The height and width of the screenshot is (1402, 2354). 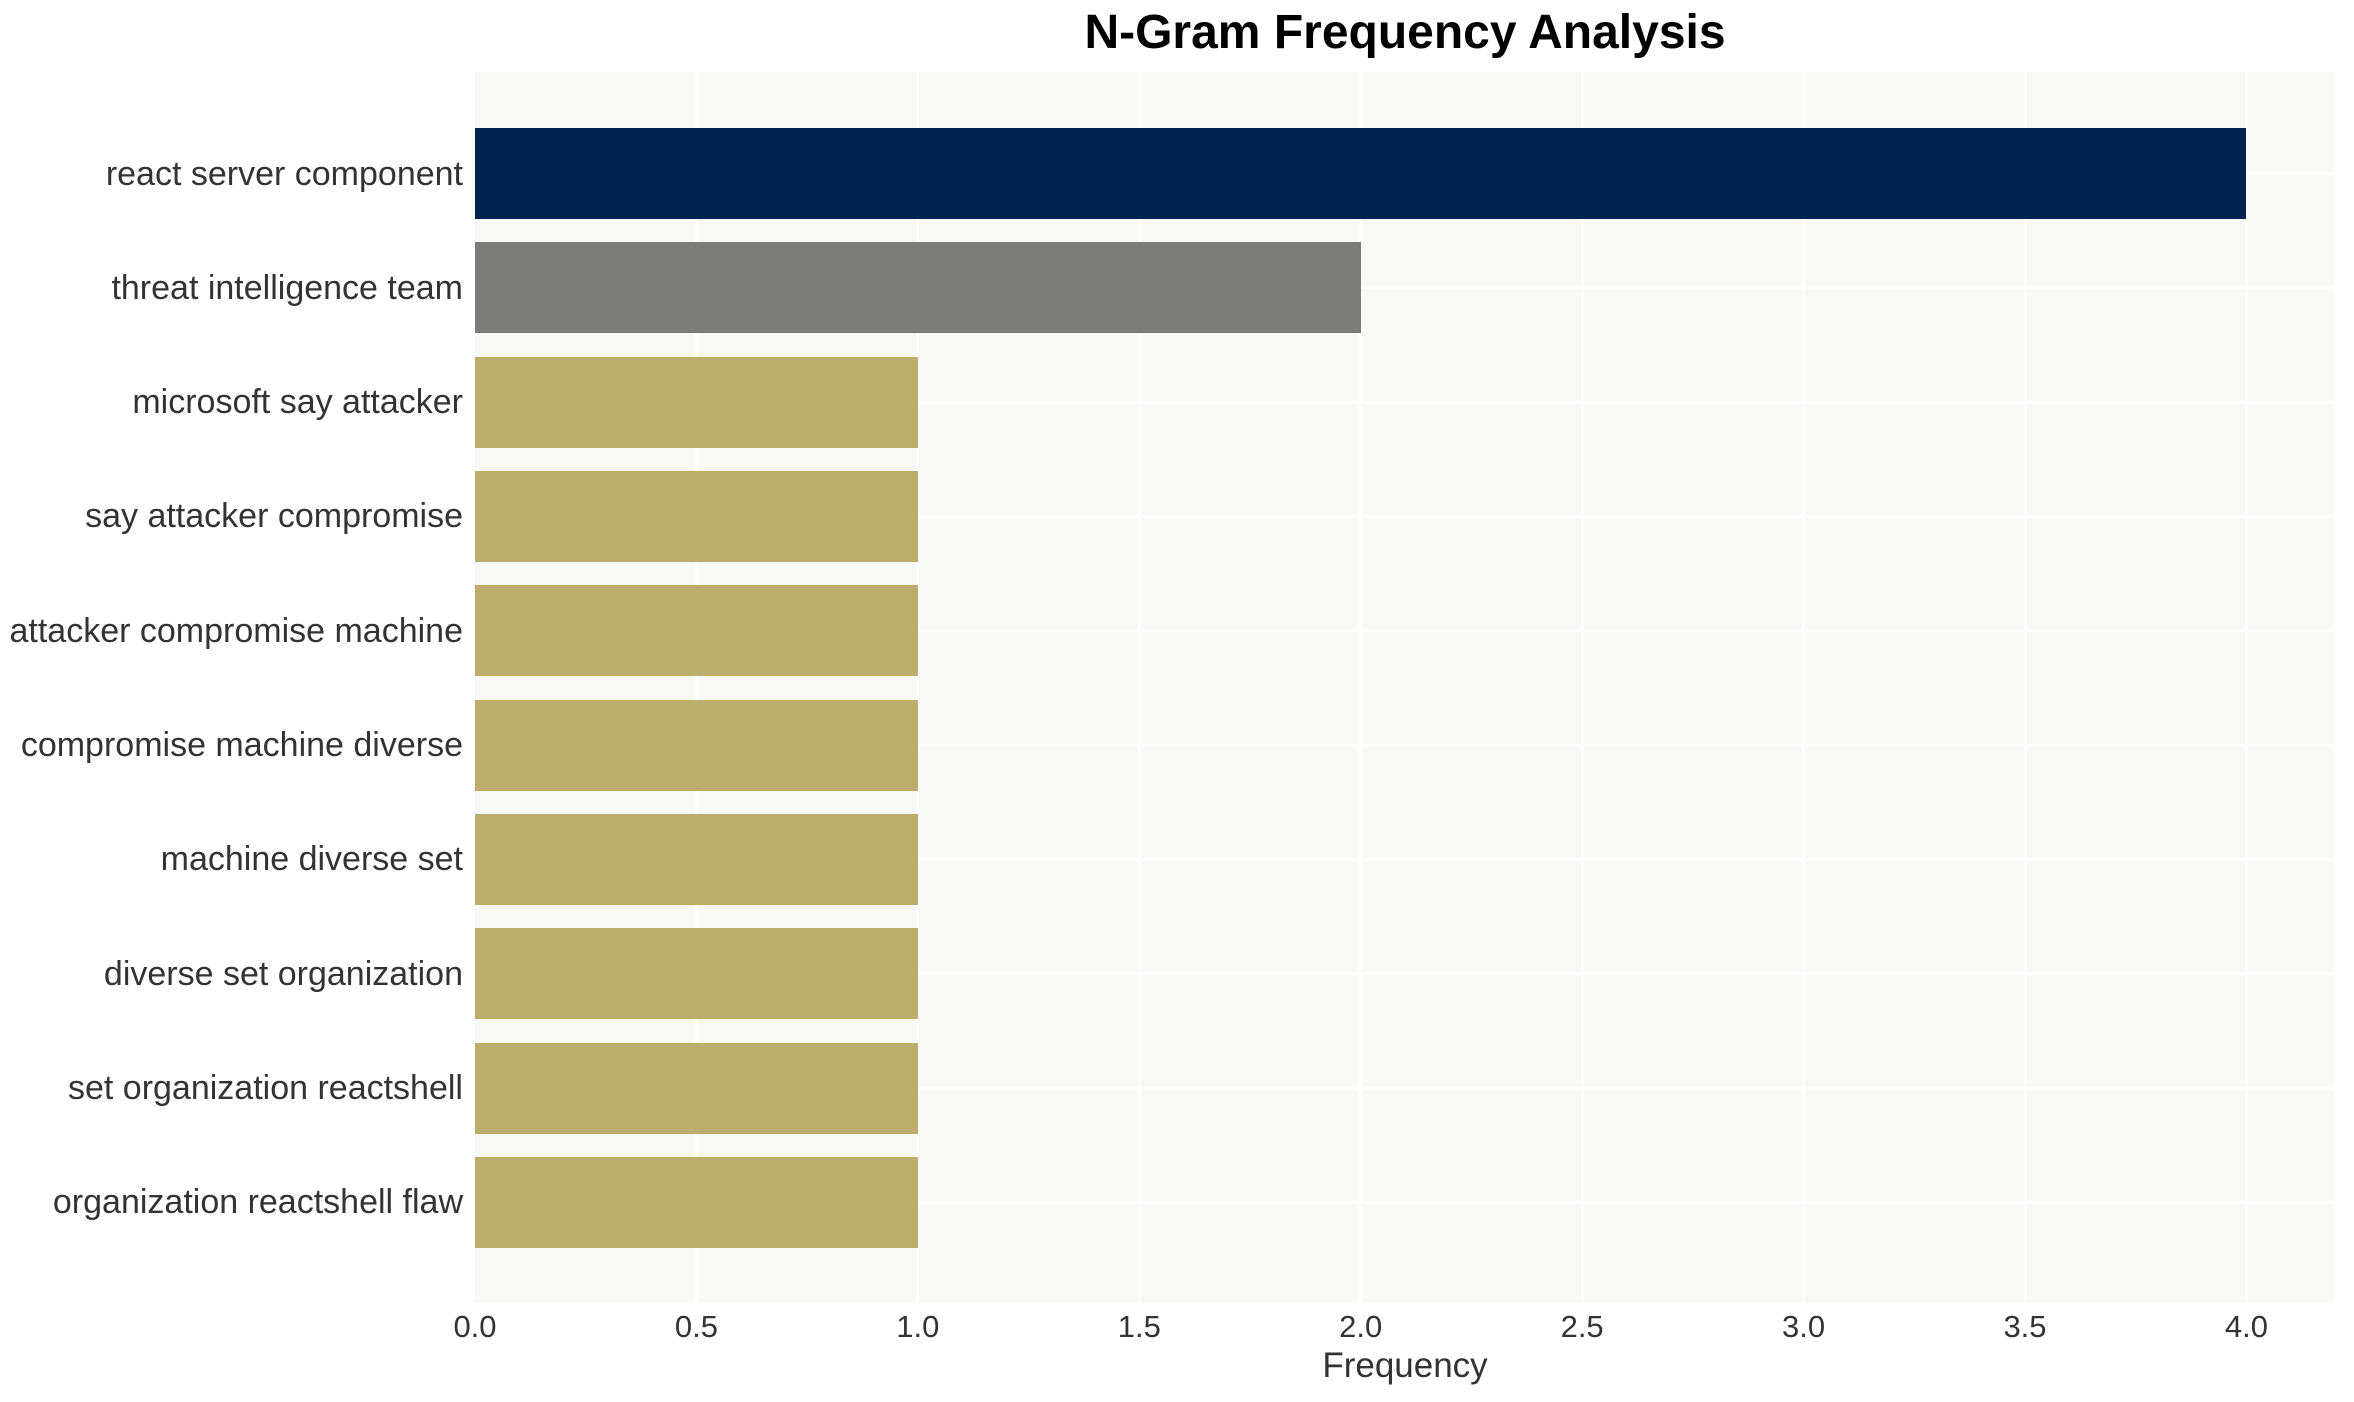 What do you see at coordinates (1804, 1326) in the screenshot?
I see `x-tick-label: 3.0` at bounding box center [1804, 1326].